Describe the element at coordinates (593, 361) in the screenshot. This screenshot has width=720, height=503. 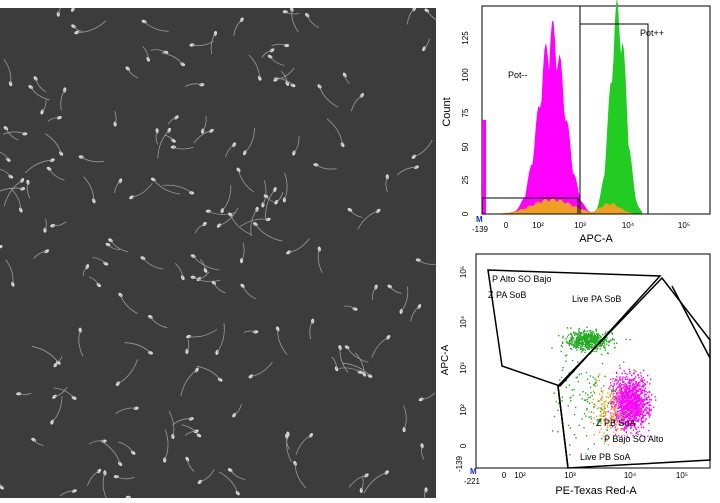
I see `dotplot-frame` at that location.